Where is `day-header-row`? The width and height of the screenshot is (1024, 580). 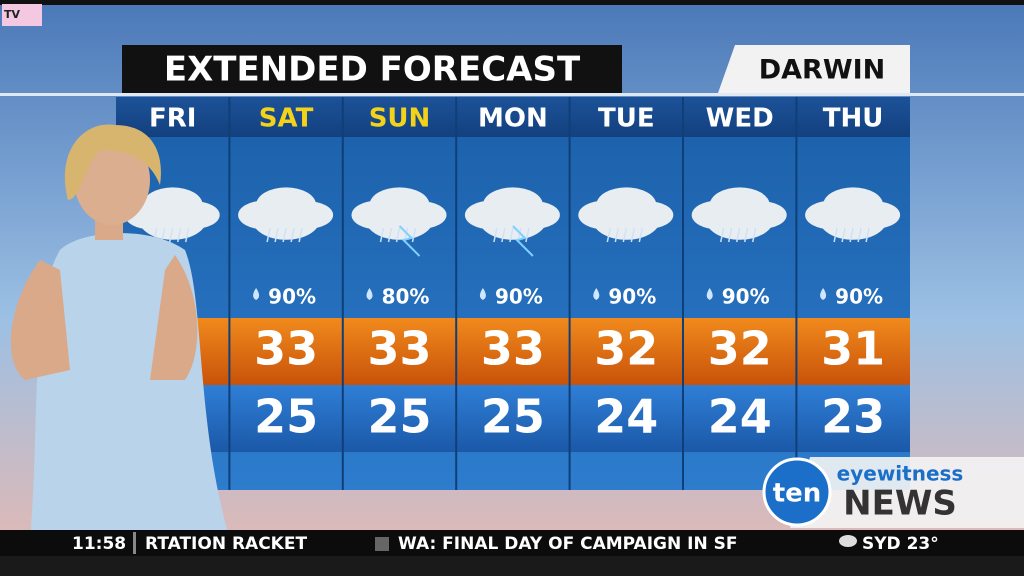
day-header-row is located at coordinates (513, 117).